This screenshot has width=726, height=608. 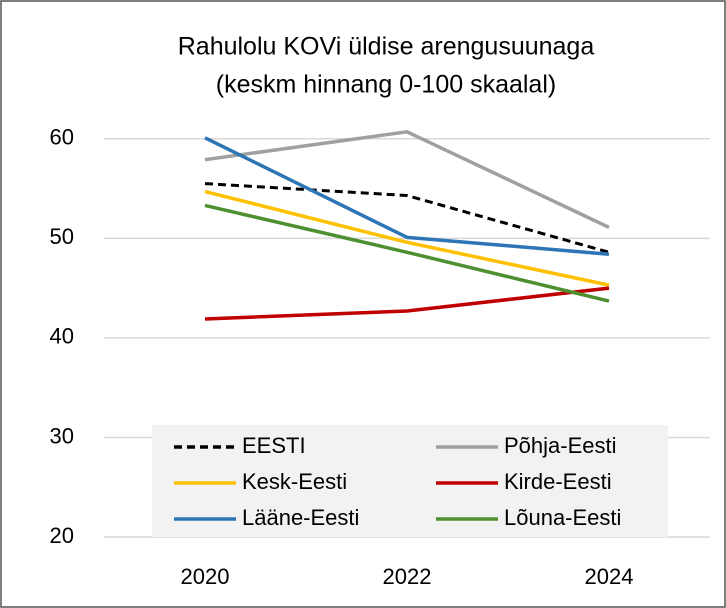 I want to click on legend-label: Põhja-Eesti, so click(x=560, y=445).